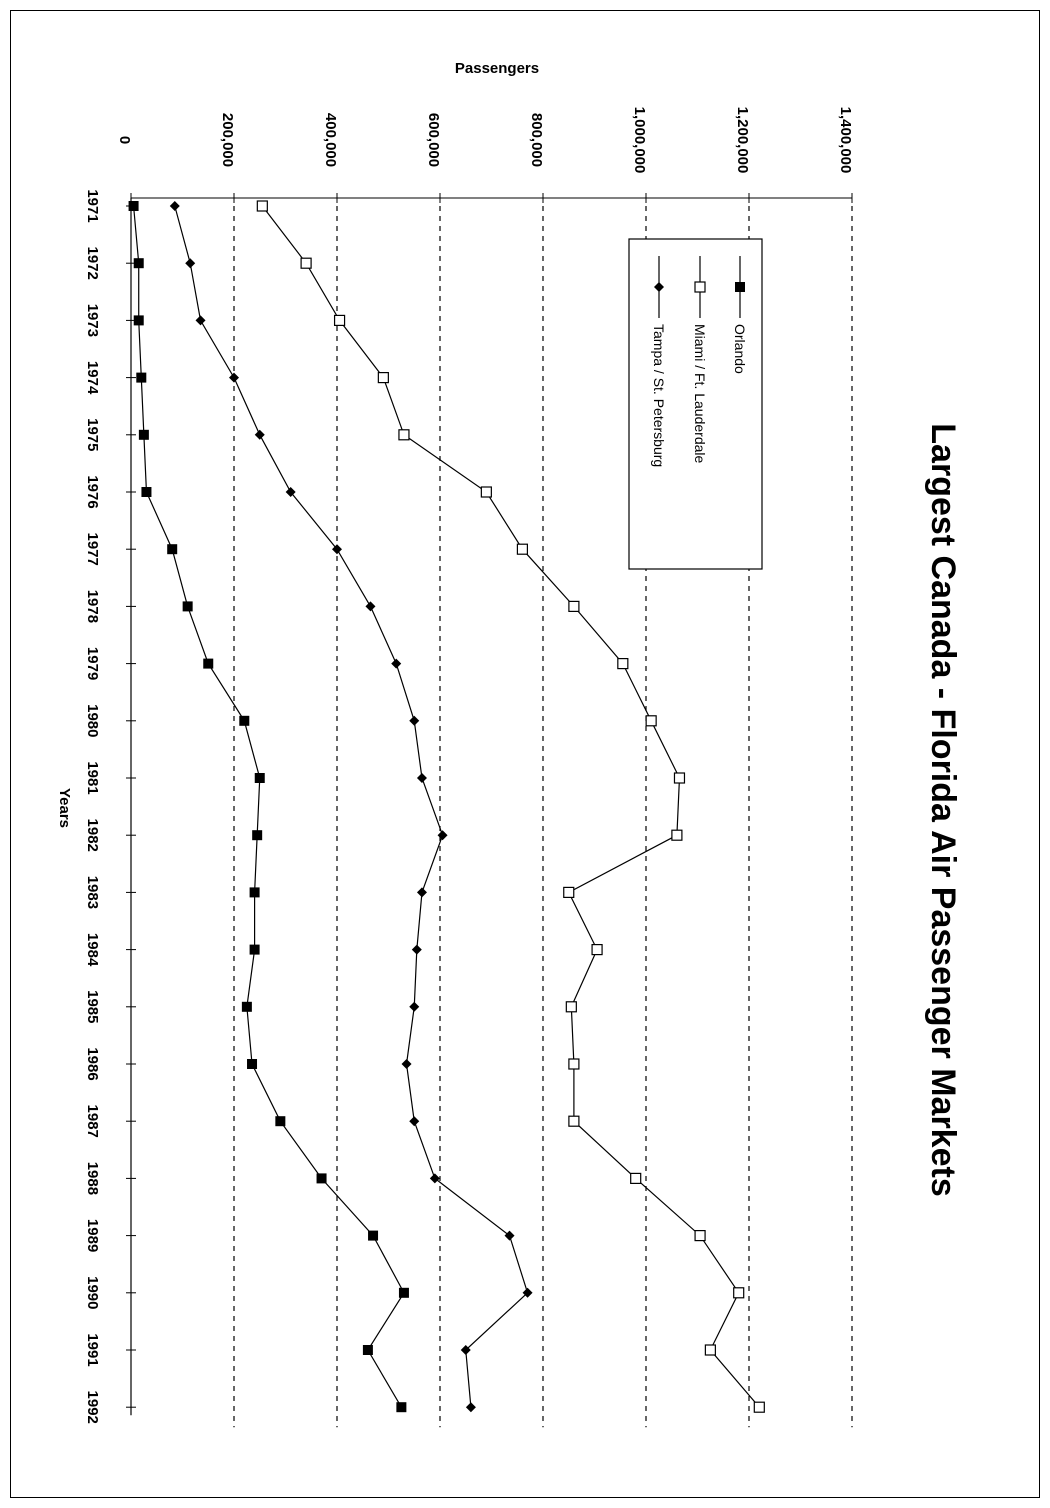  Describe the element at coordinates (740, 349) in the screenshot. I see `legend-label: Orlando` at that location.